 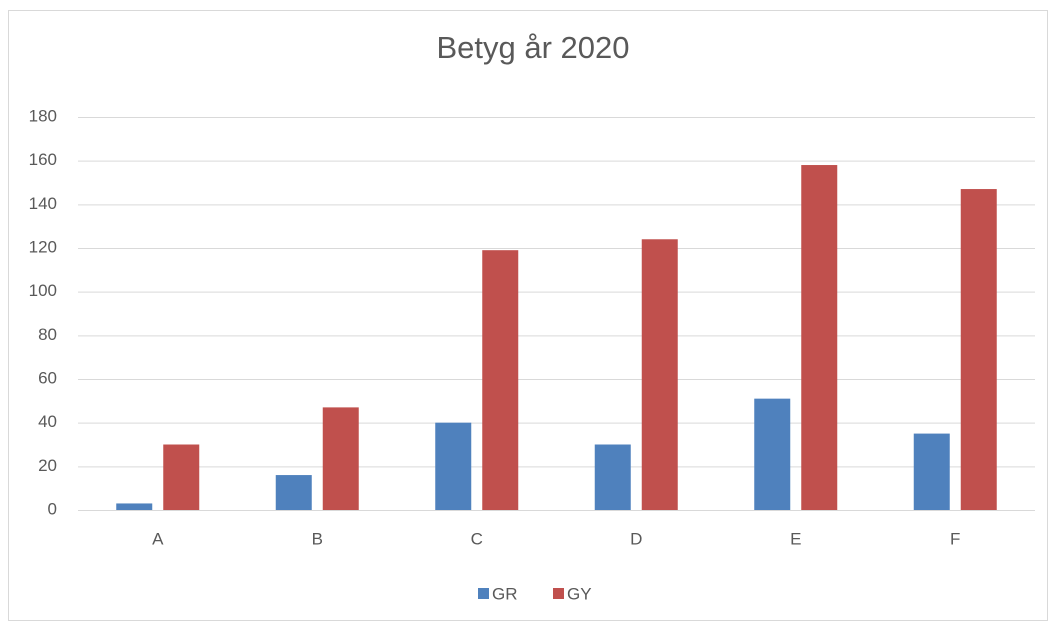 What do you see at coordinates (477, 538) in the screenshot?
I see `x-tick-label: C` at bounding box center [477, 538].